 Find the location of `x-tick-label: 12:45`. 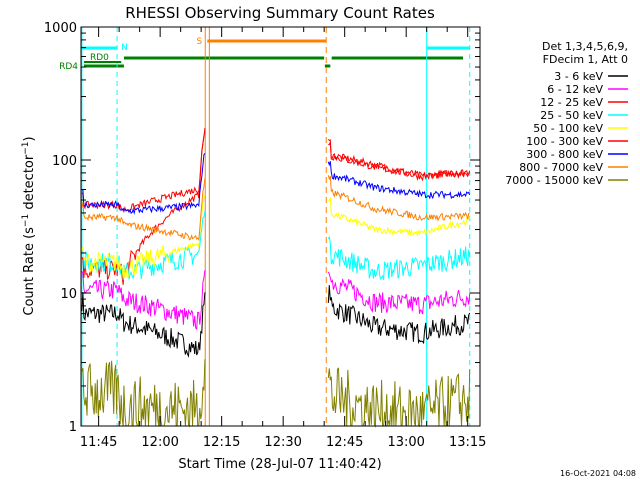

x-tick-label: 12:45 is located at coordinates (344, 442).